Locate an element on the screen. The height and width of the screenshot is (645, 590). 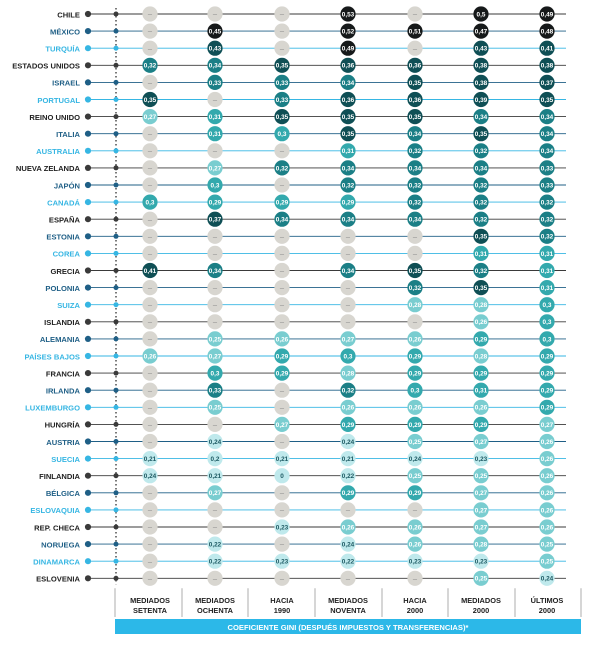
country-label: MÉXICO is located at coordinates (65, 31).